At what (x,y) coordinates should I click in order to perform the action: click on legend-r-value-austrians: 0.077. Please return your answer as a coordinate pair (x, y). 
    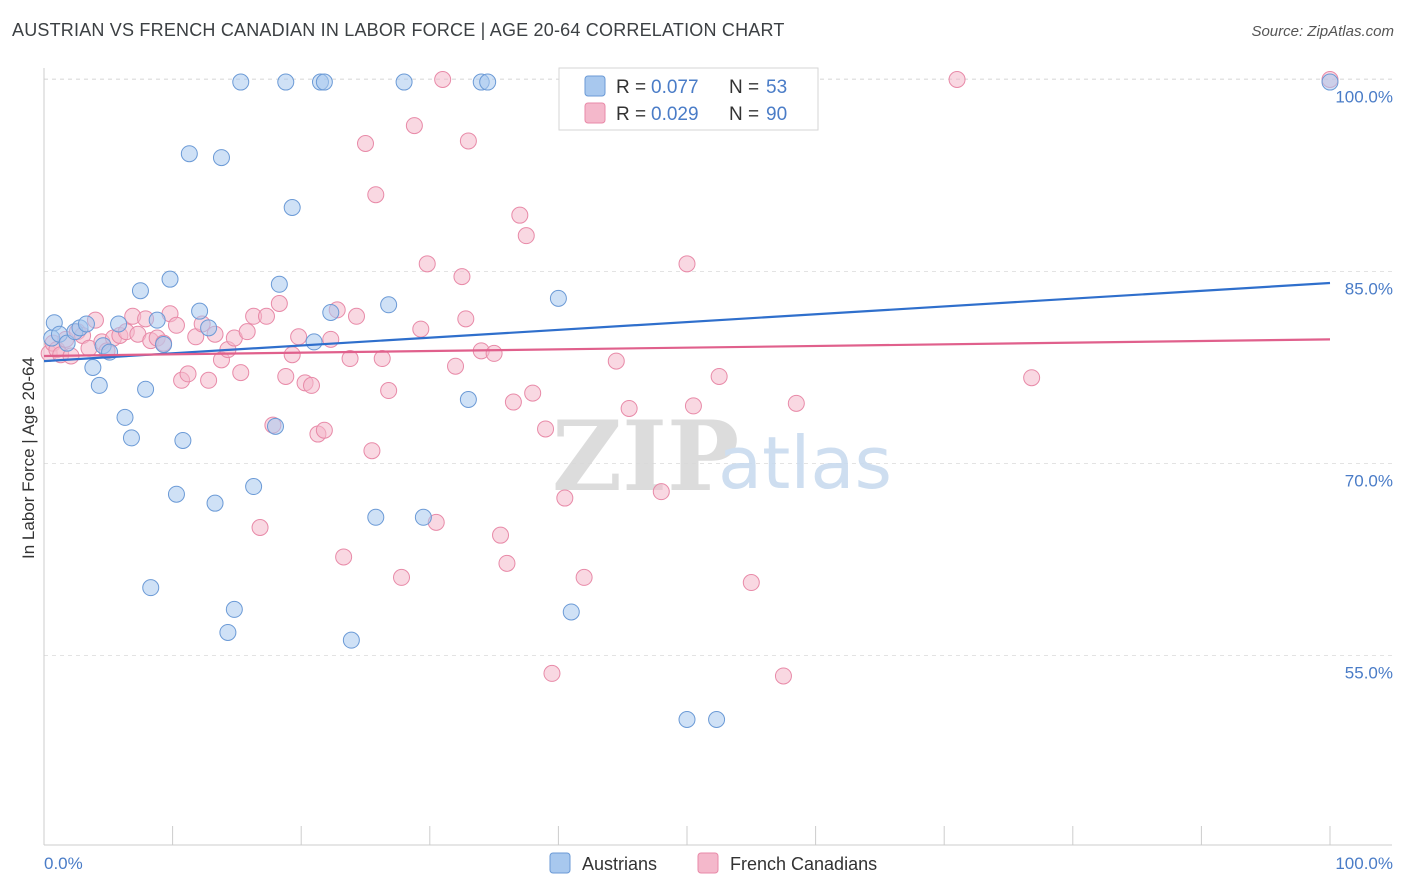
    Looking at the image, I should click on (675, 87).